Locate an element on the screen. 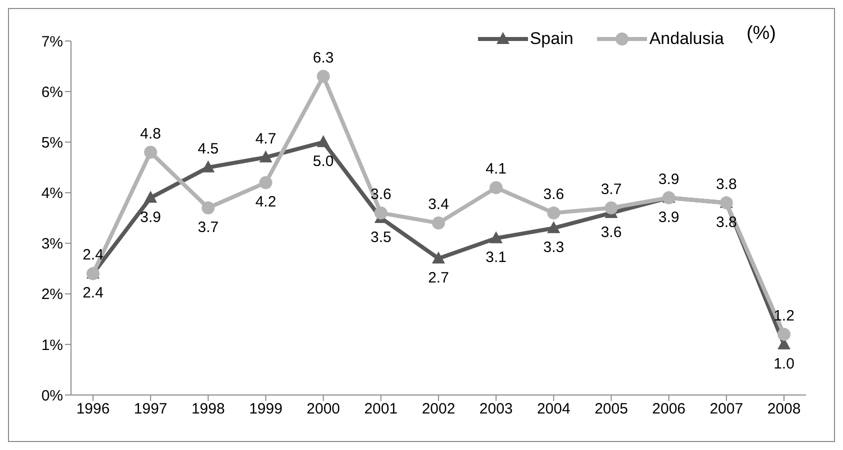  y-tick-label: 1% is located at coordinates (52, 345).